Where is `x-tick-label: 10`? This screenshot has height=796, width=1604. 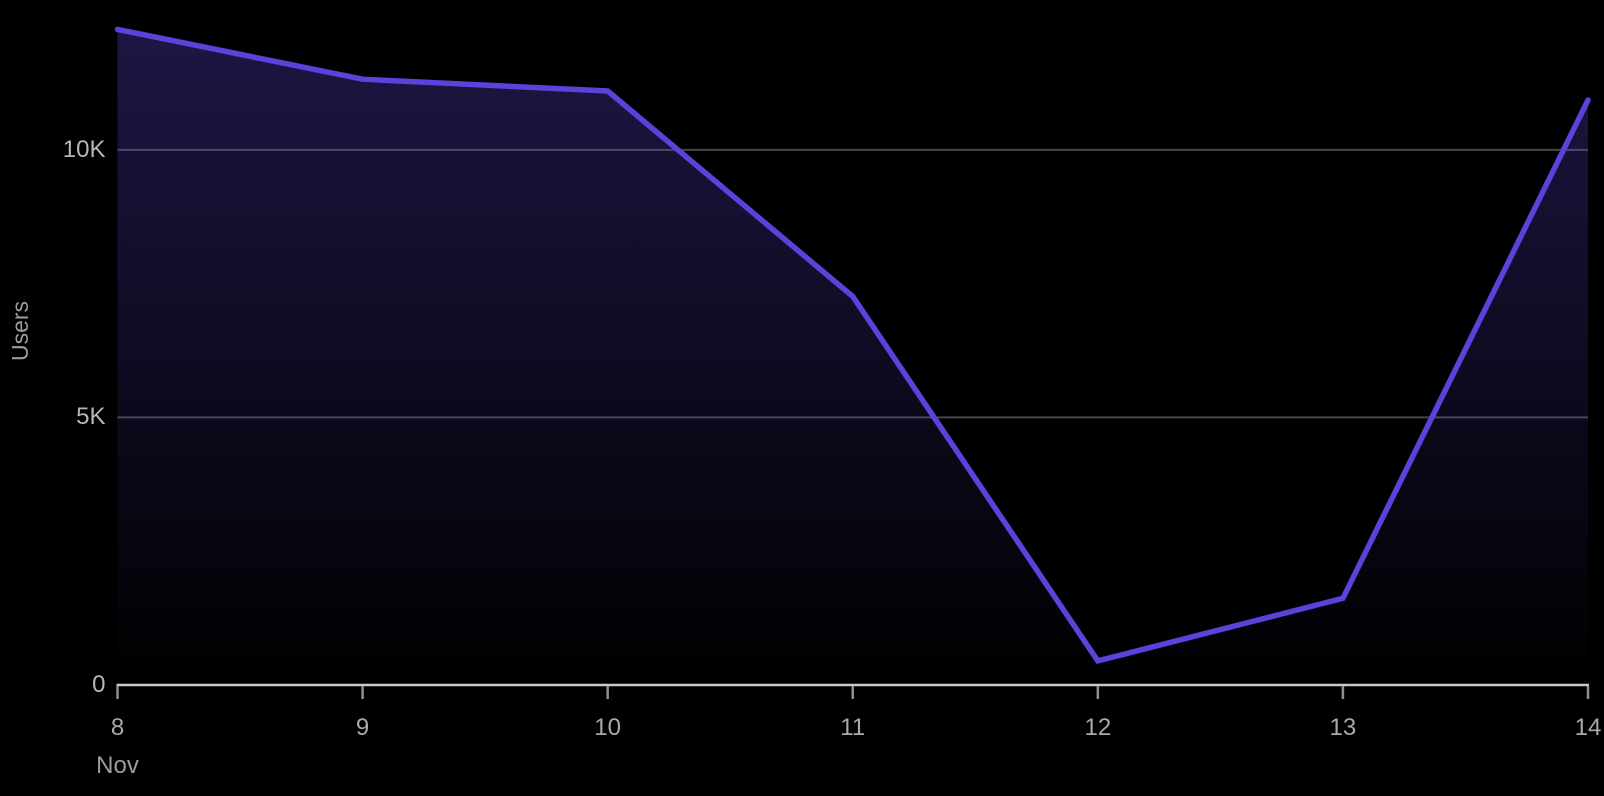
x-tick-label: 10 is located at coordinates (607, 727).